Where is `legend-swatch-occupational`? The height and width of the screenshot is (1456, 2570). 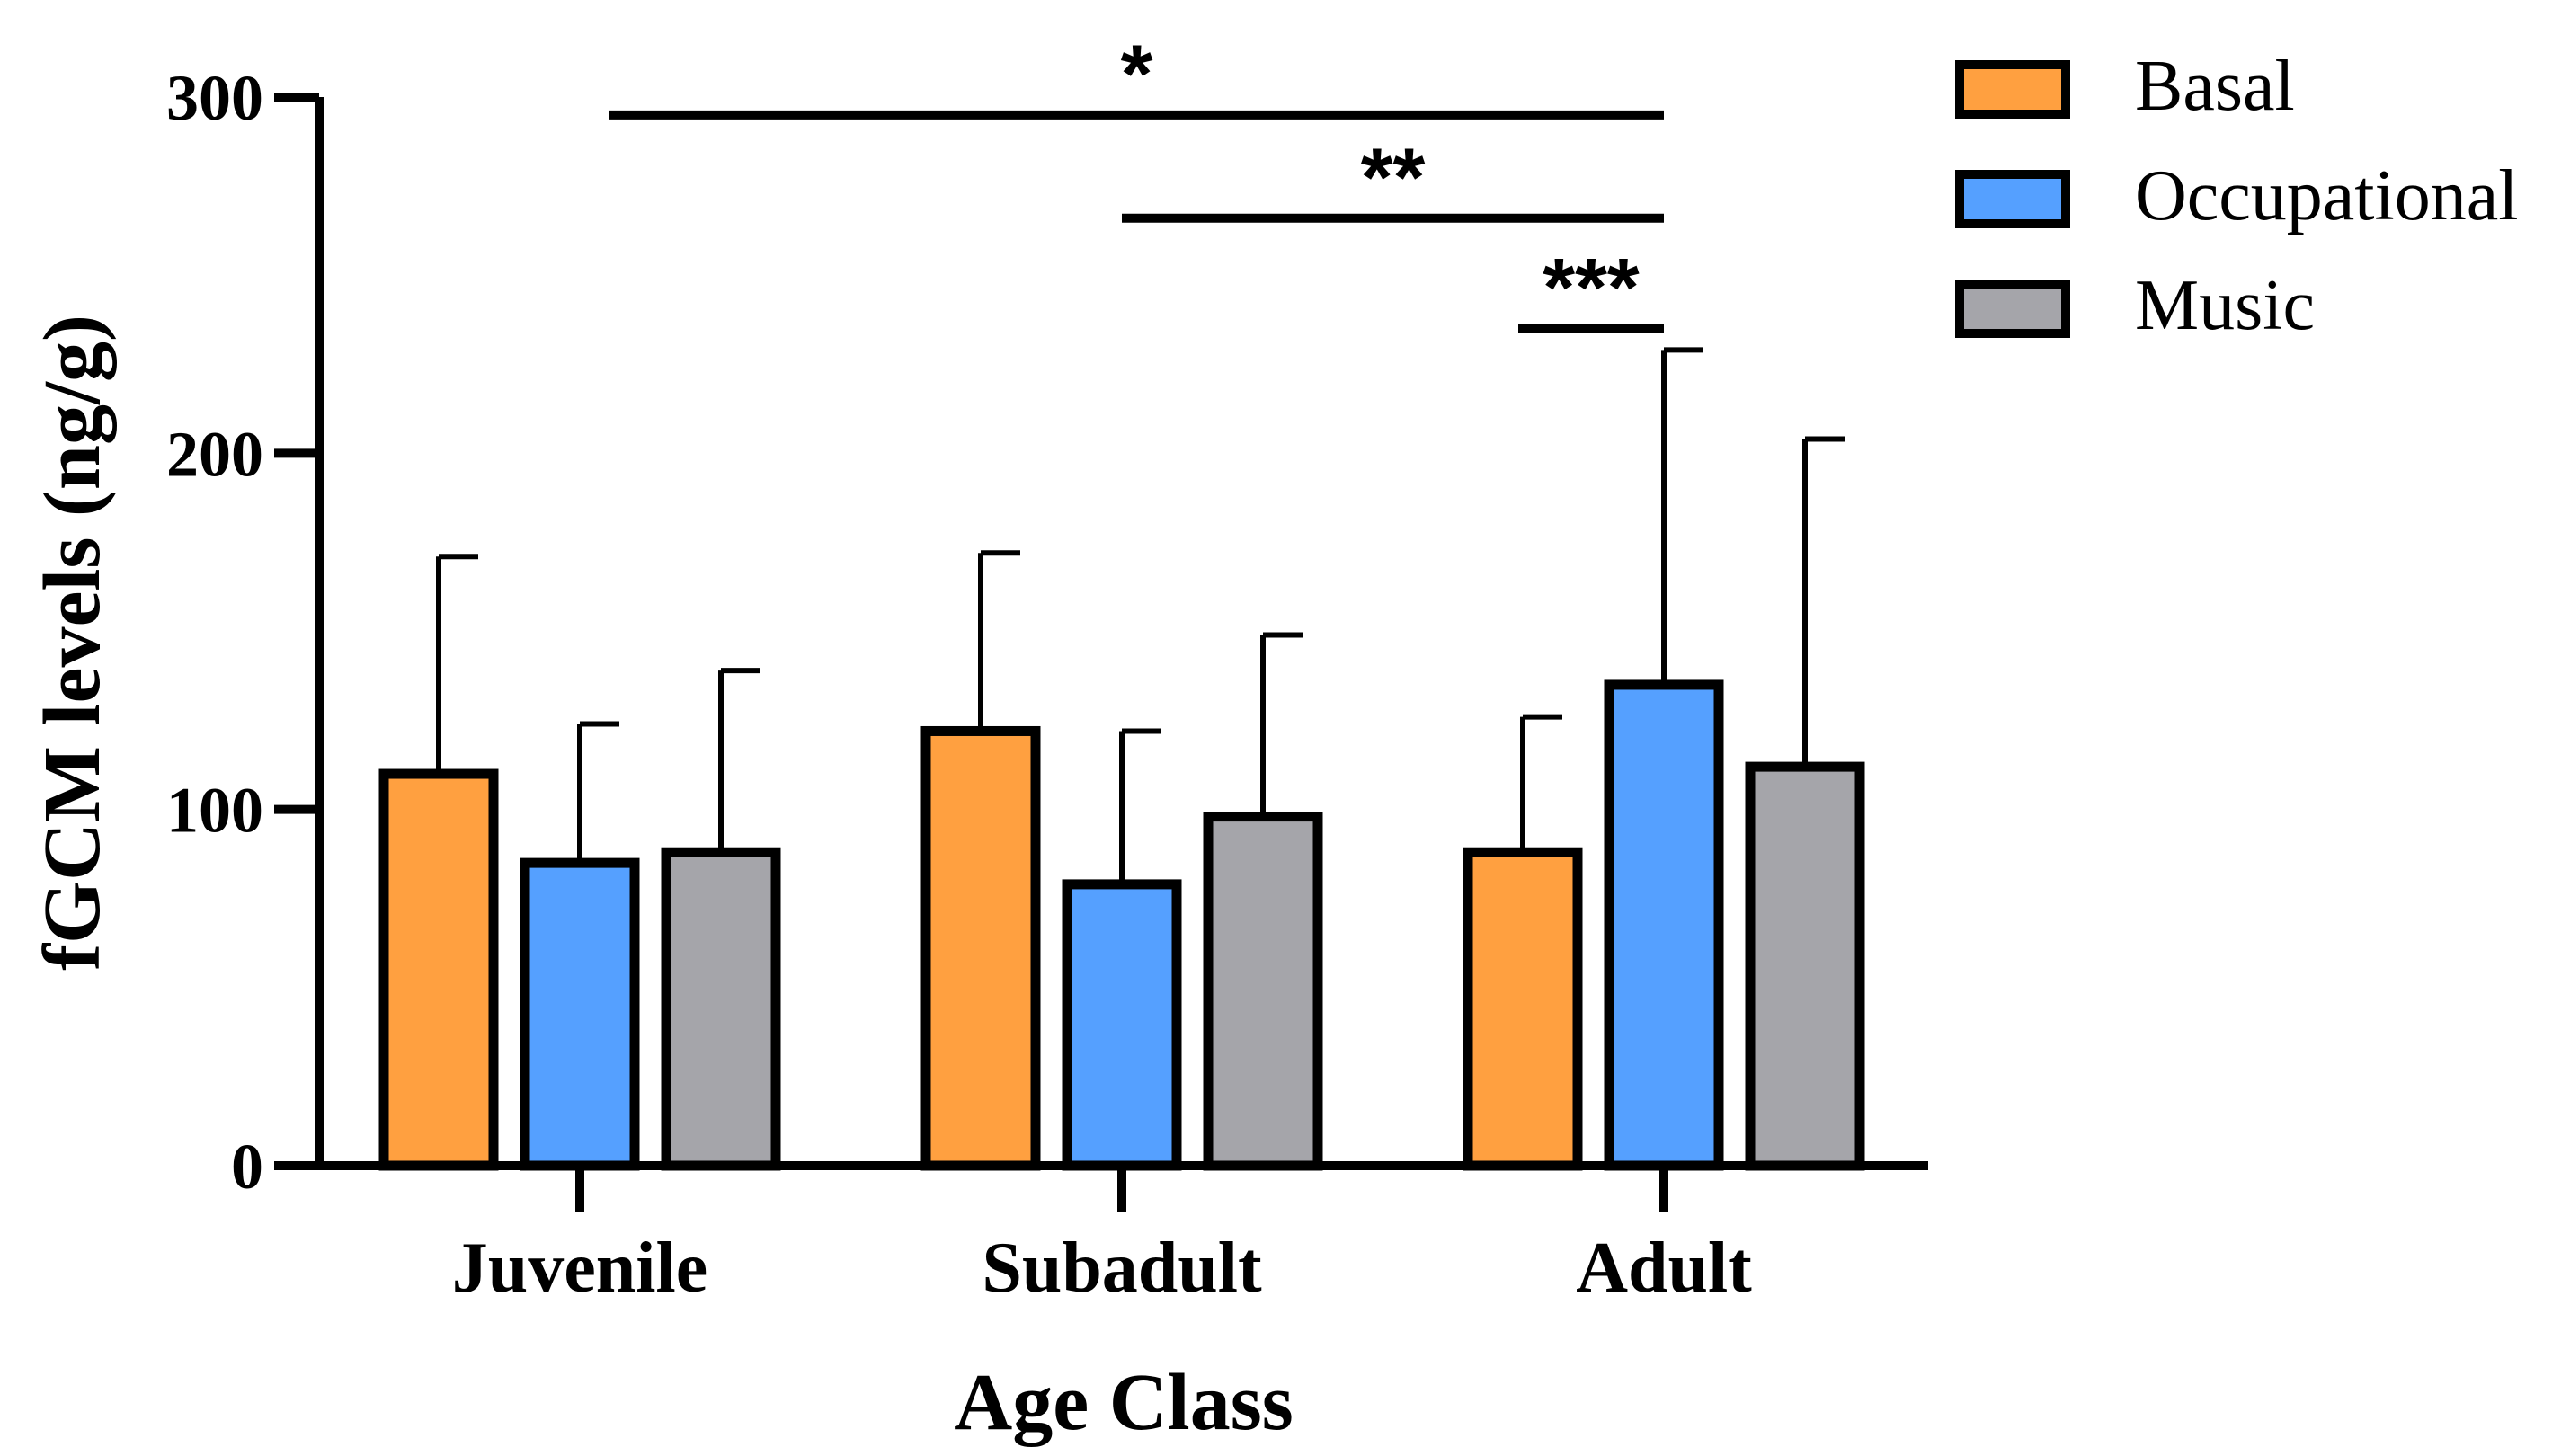 legend-swatch-occupational is located at coordinates (2013, 199).